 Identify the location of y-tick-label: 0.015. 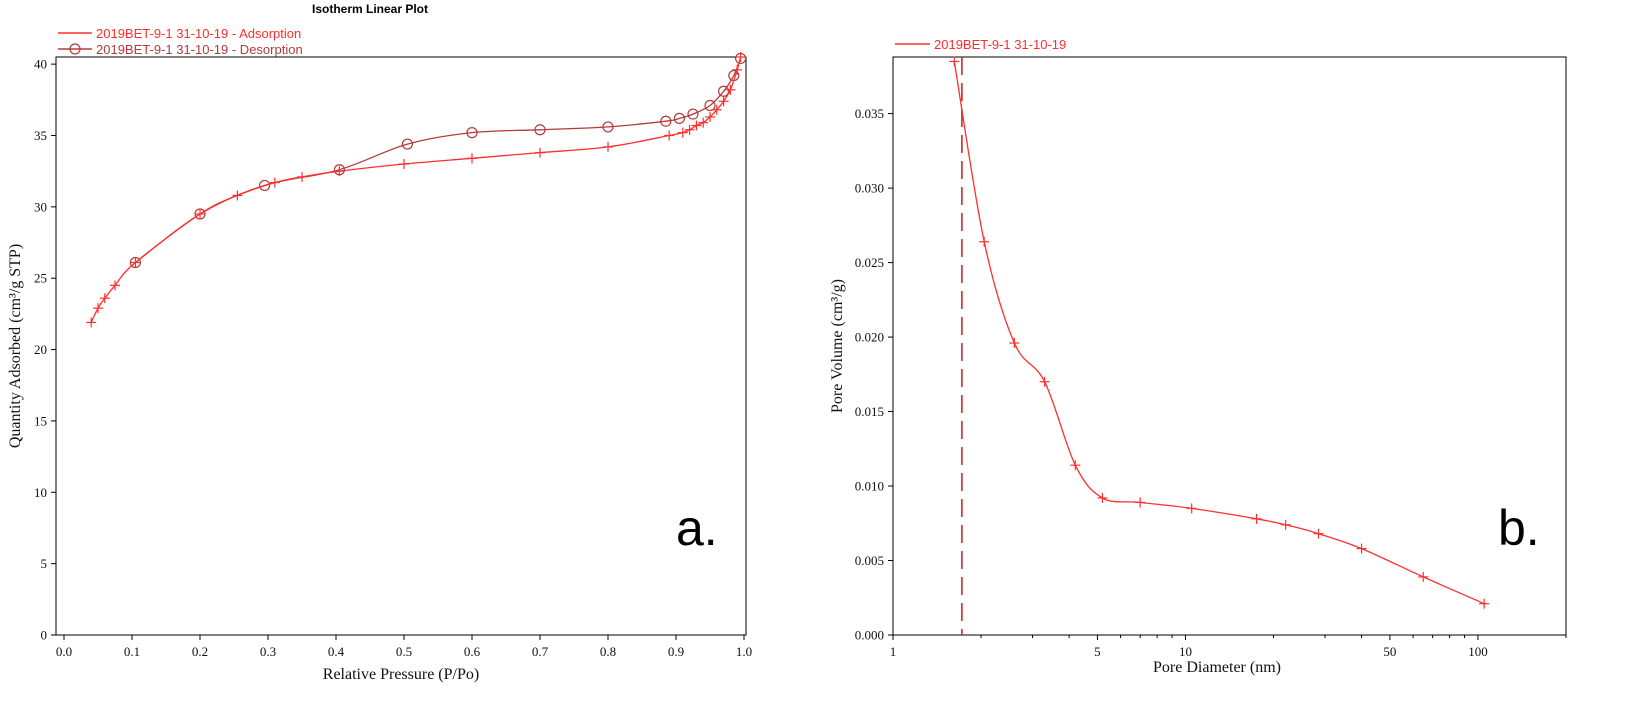
(869, 411).